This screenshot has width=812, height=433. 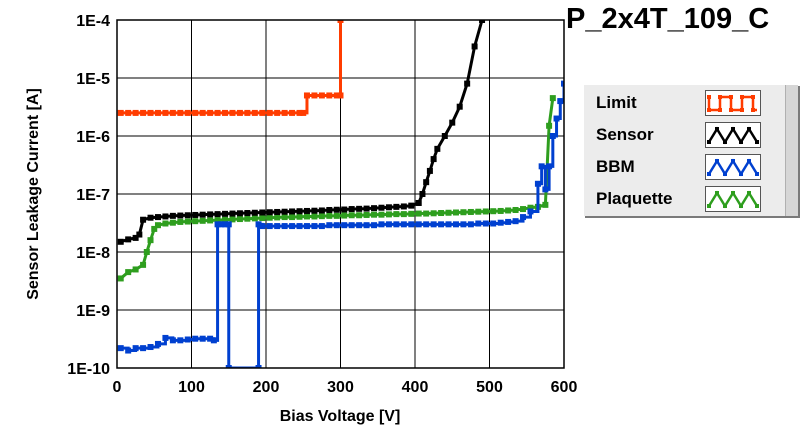 What do you see at coordinates (733, 103) in the screenshot?
I see `legend-swatch-limit` at bounding box center [733, 103].